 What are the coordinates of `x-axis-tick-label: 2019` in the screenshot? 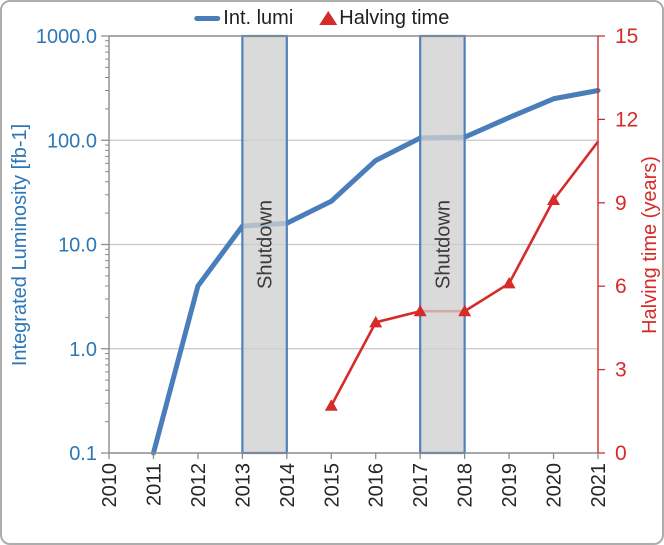 It's located at (510, 485).